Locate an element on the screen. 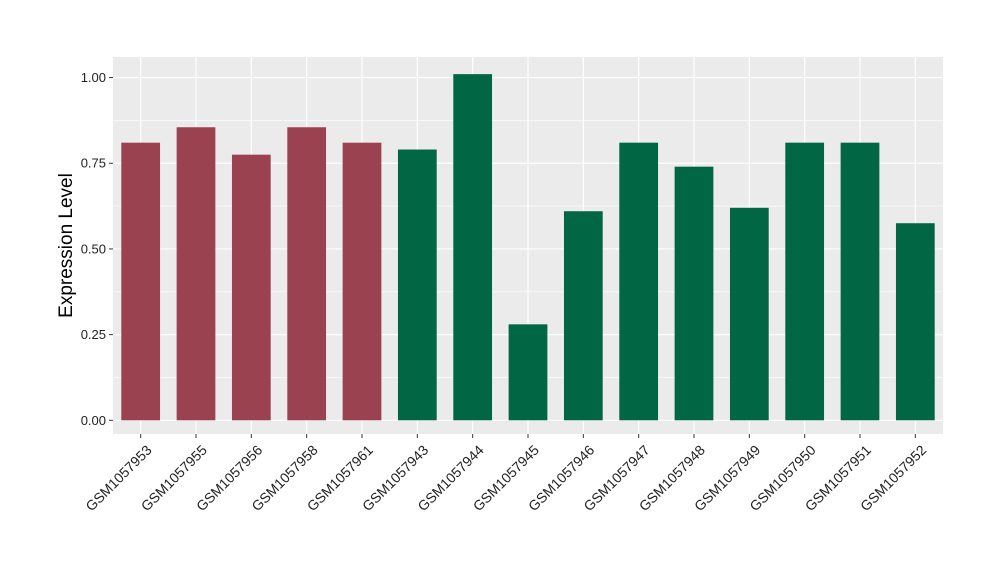  bar-GSM1057945 is located at coordinates (528, 372).